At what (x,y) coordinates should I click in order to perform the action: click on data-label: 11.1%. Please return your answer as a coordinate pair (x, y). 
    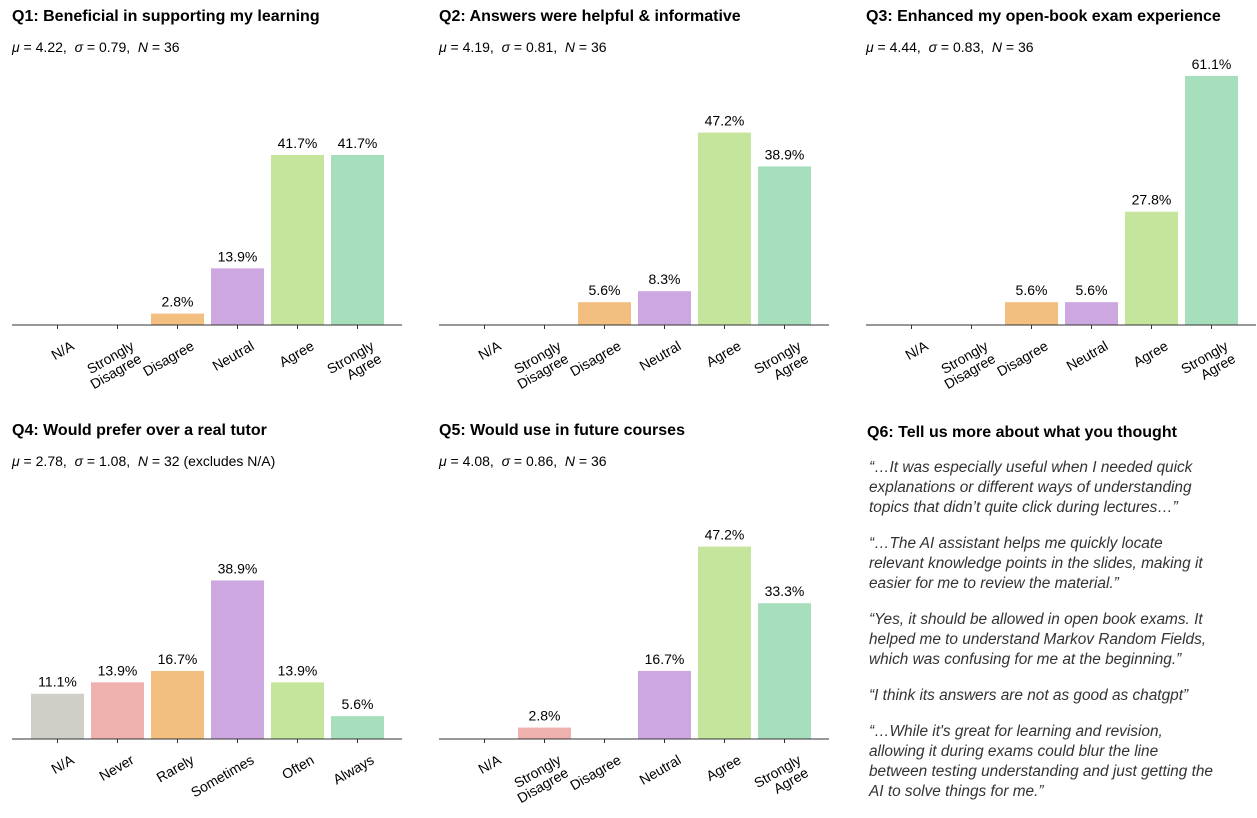
    Looking at the image, I should click on (57, 682).